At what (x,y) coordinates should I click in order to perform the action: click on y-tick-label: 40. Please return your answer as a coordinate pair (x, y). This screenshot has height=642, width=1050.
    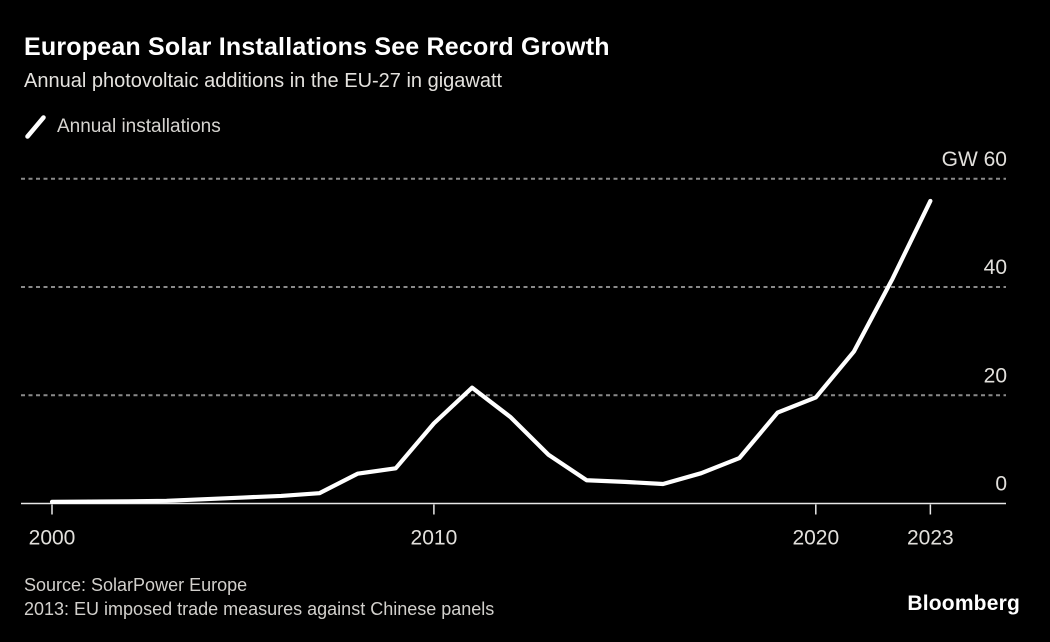
    Looking at the image, I should click on (995, 267).